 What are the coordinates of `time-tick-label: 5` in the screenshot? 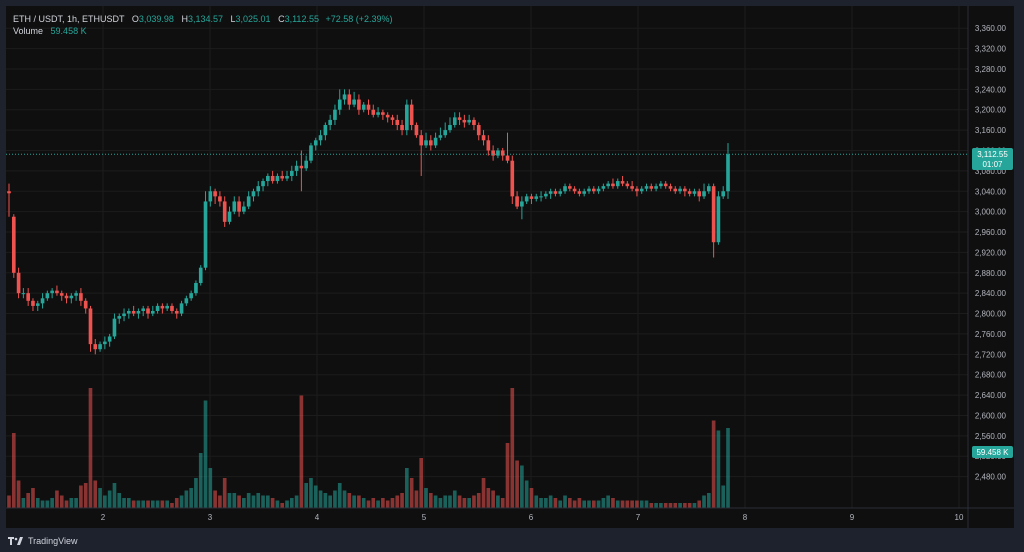 It's located at (424, 517).